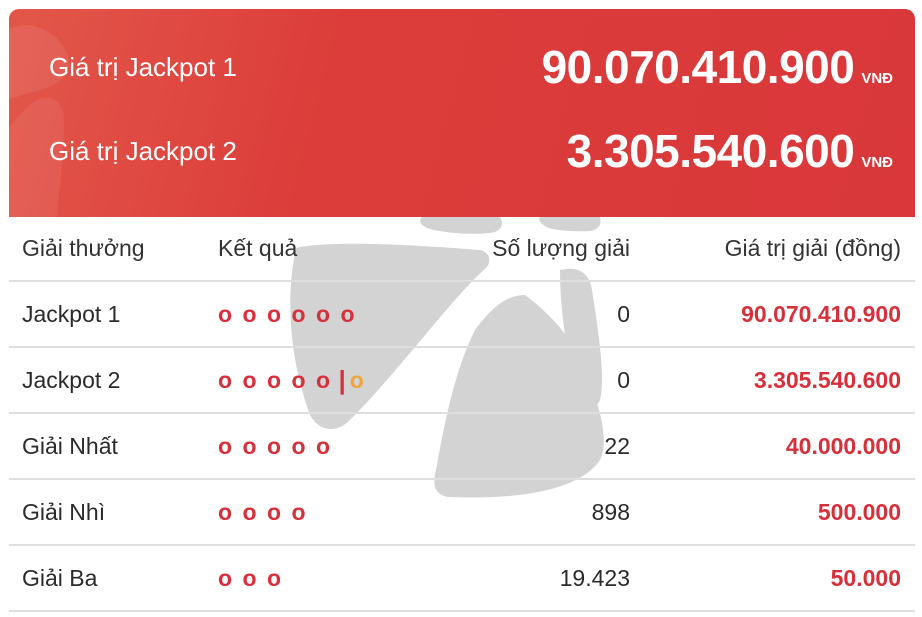 The height and width of the screenshot is (617, 922). I want to click on result-balls: o o o, so click(255, 578).